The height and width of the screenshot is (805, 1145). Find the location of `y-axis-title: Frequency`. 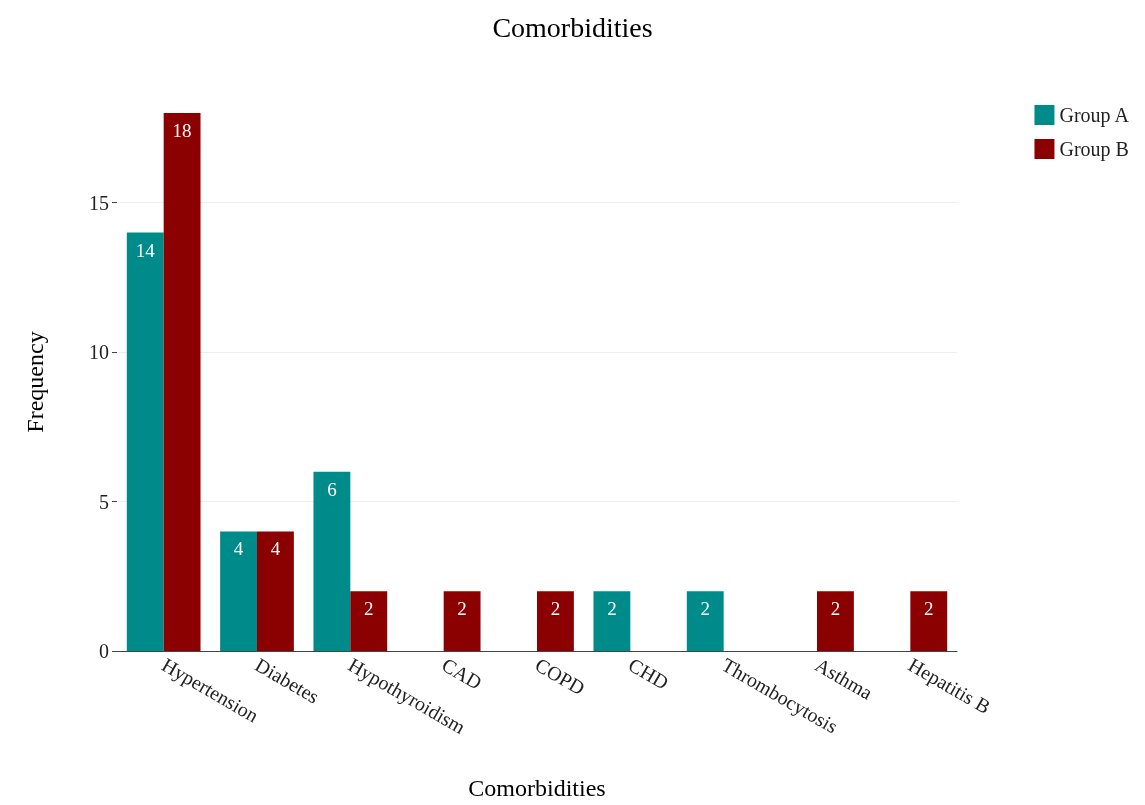

y-axis-title: Frequency is located at coordinates (35, 382).